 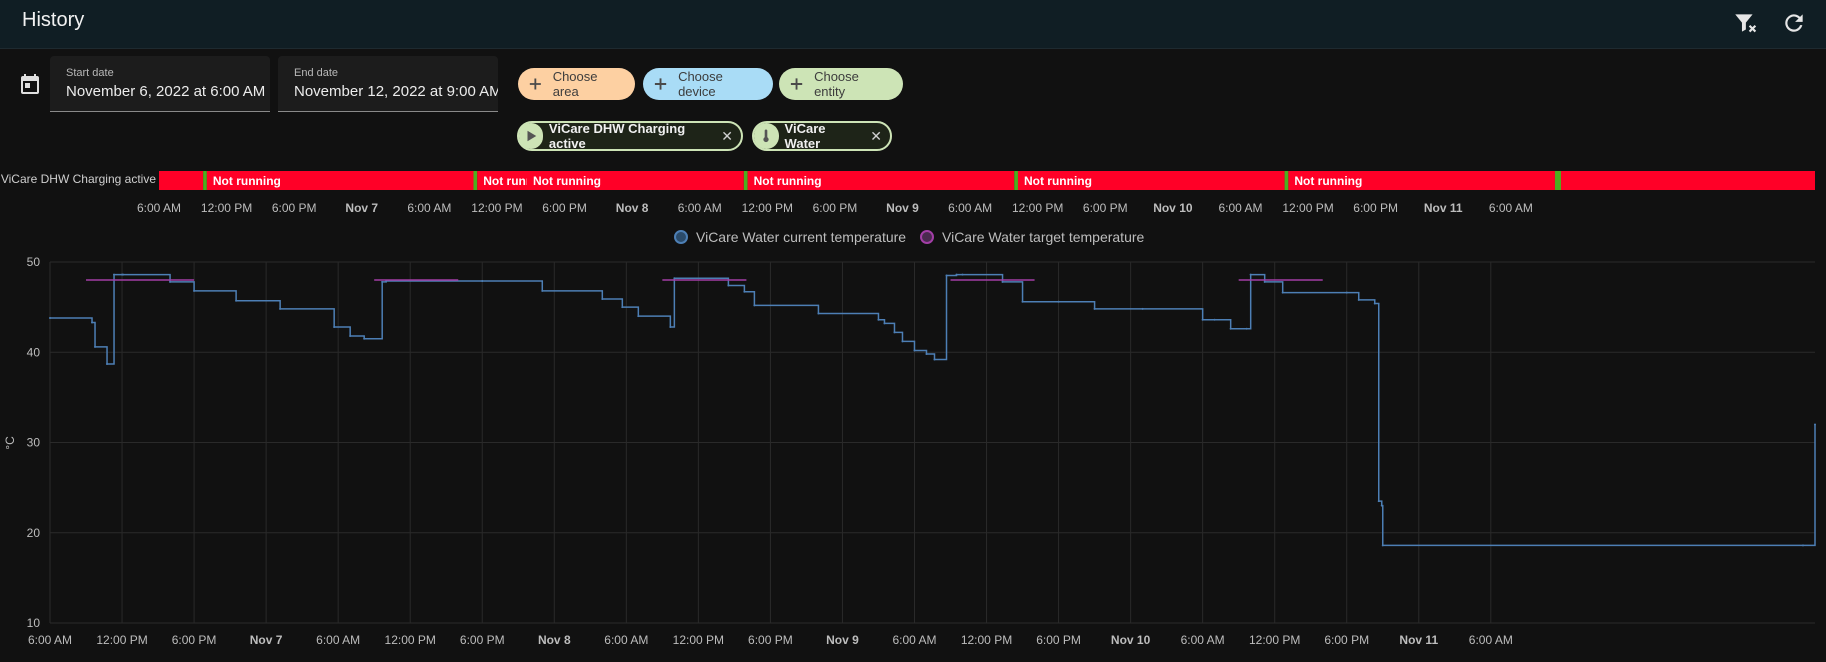 I want to click on end-date-field: End date November 12, 2022 at 9:00 AM, so click(x=388, y=84).